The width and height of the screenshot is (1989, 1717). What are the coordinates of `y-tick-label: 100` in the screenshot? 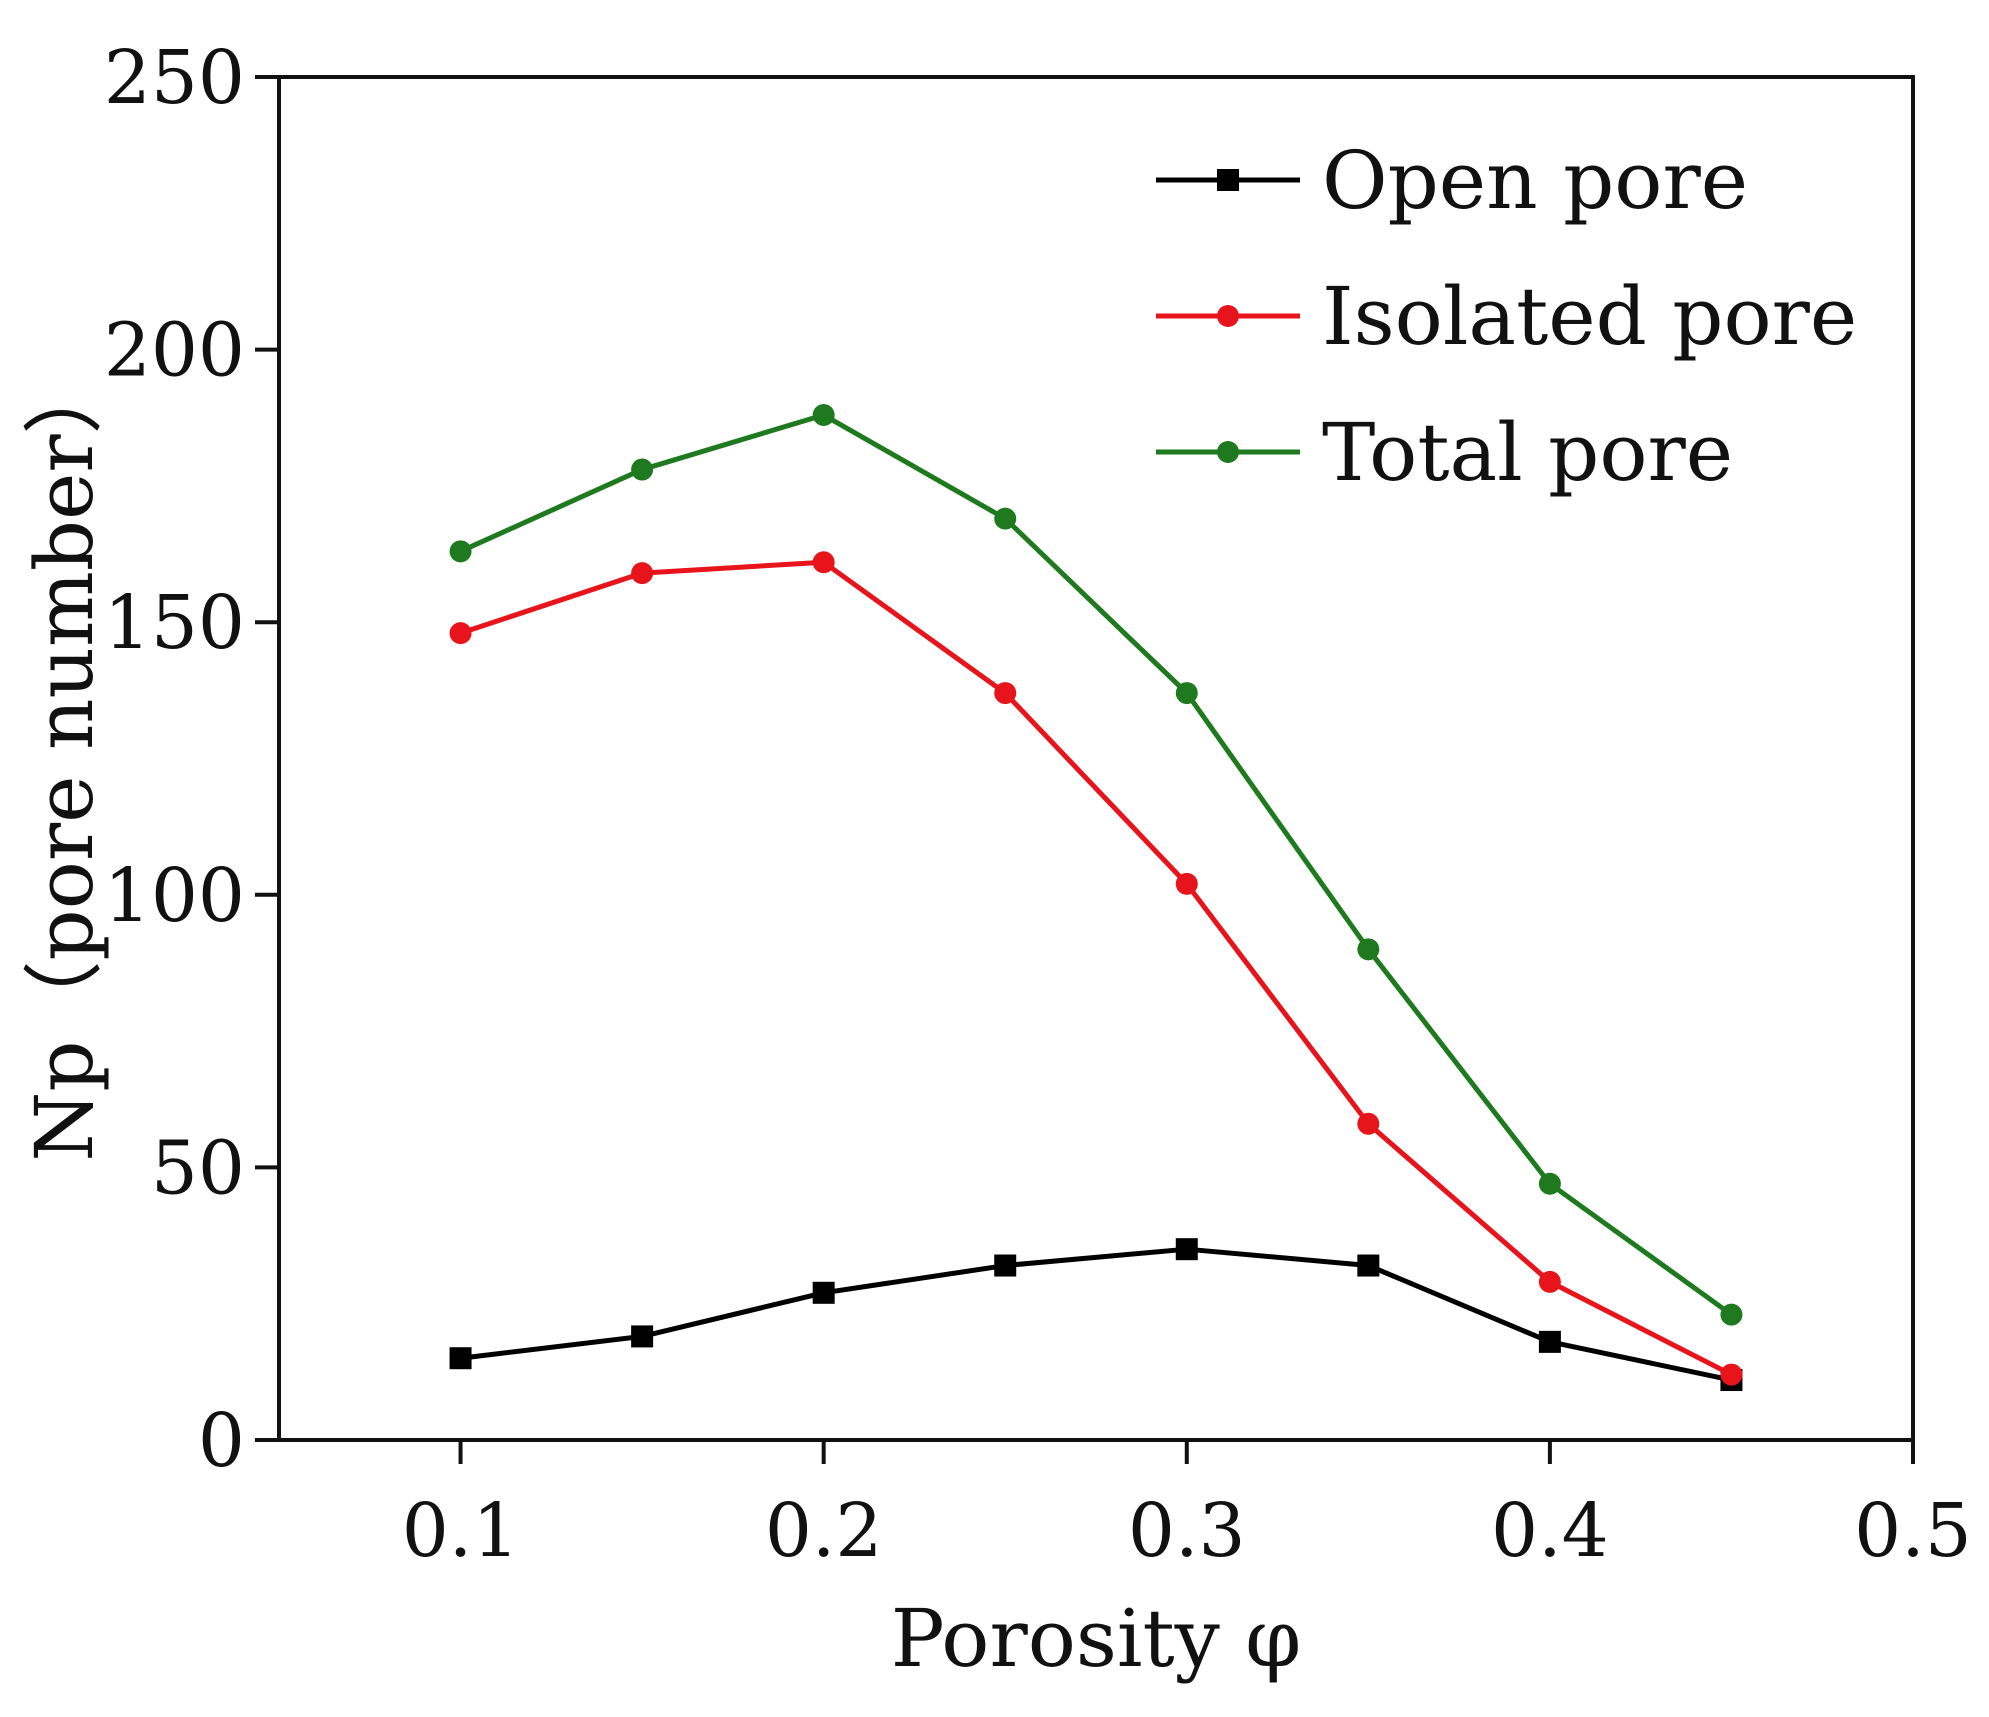 It's located at (174, 896).